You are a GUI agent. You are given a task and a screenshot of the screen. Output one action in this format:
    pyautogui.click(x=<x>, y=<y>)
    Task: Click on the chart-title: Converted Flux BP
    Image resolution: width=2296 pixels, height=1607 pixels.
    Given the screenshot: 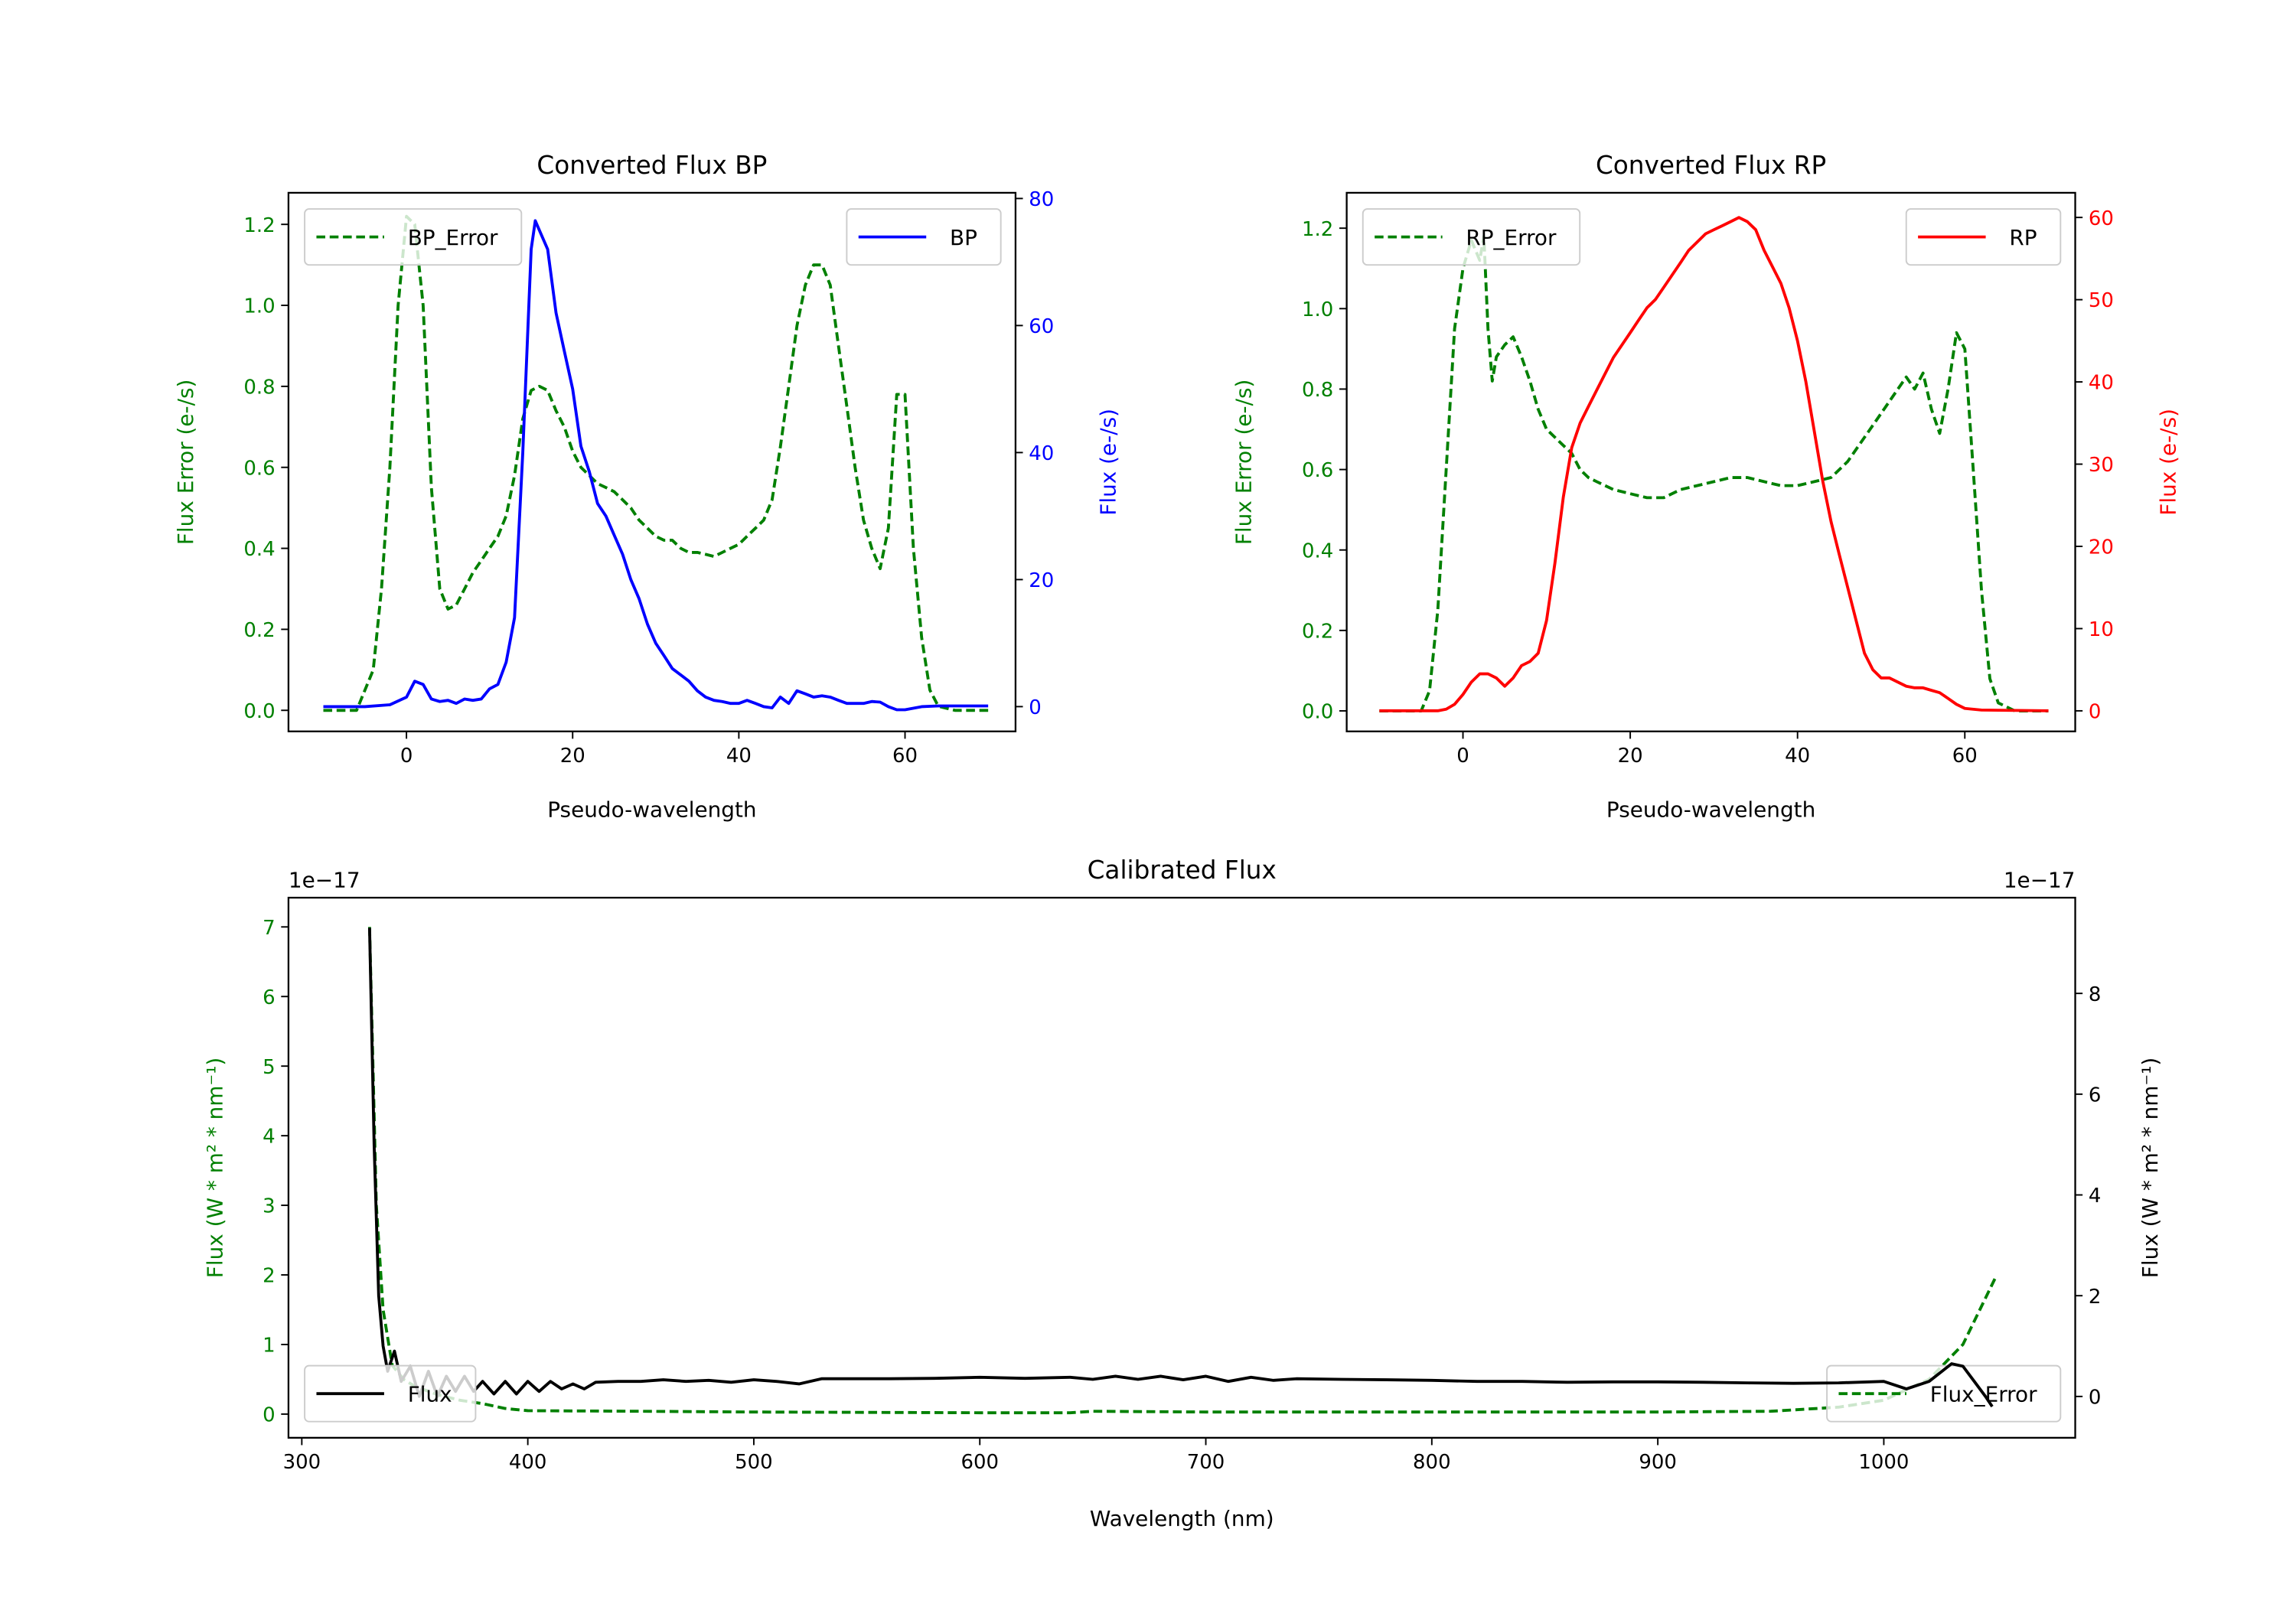 What is the action you would take?
    pyautogui.click(x=651, y=165)
    